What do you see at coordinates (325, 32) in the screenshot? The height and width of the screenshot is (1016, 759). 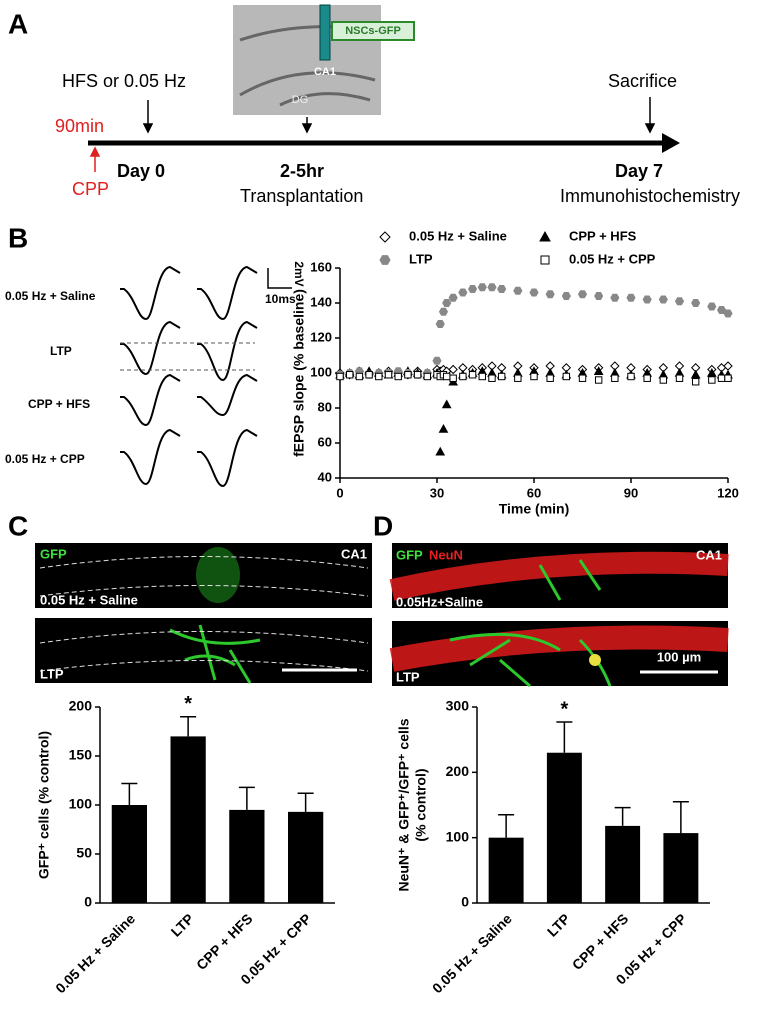 I see `injection-needle` at bounding box center [325, 32].